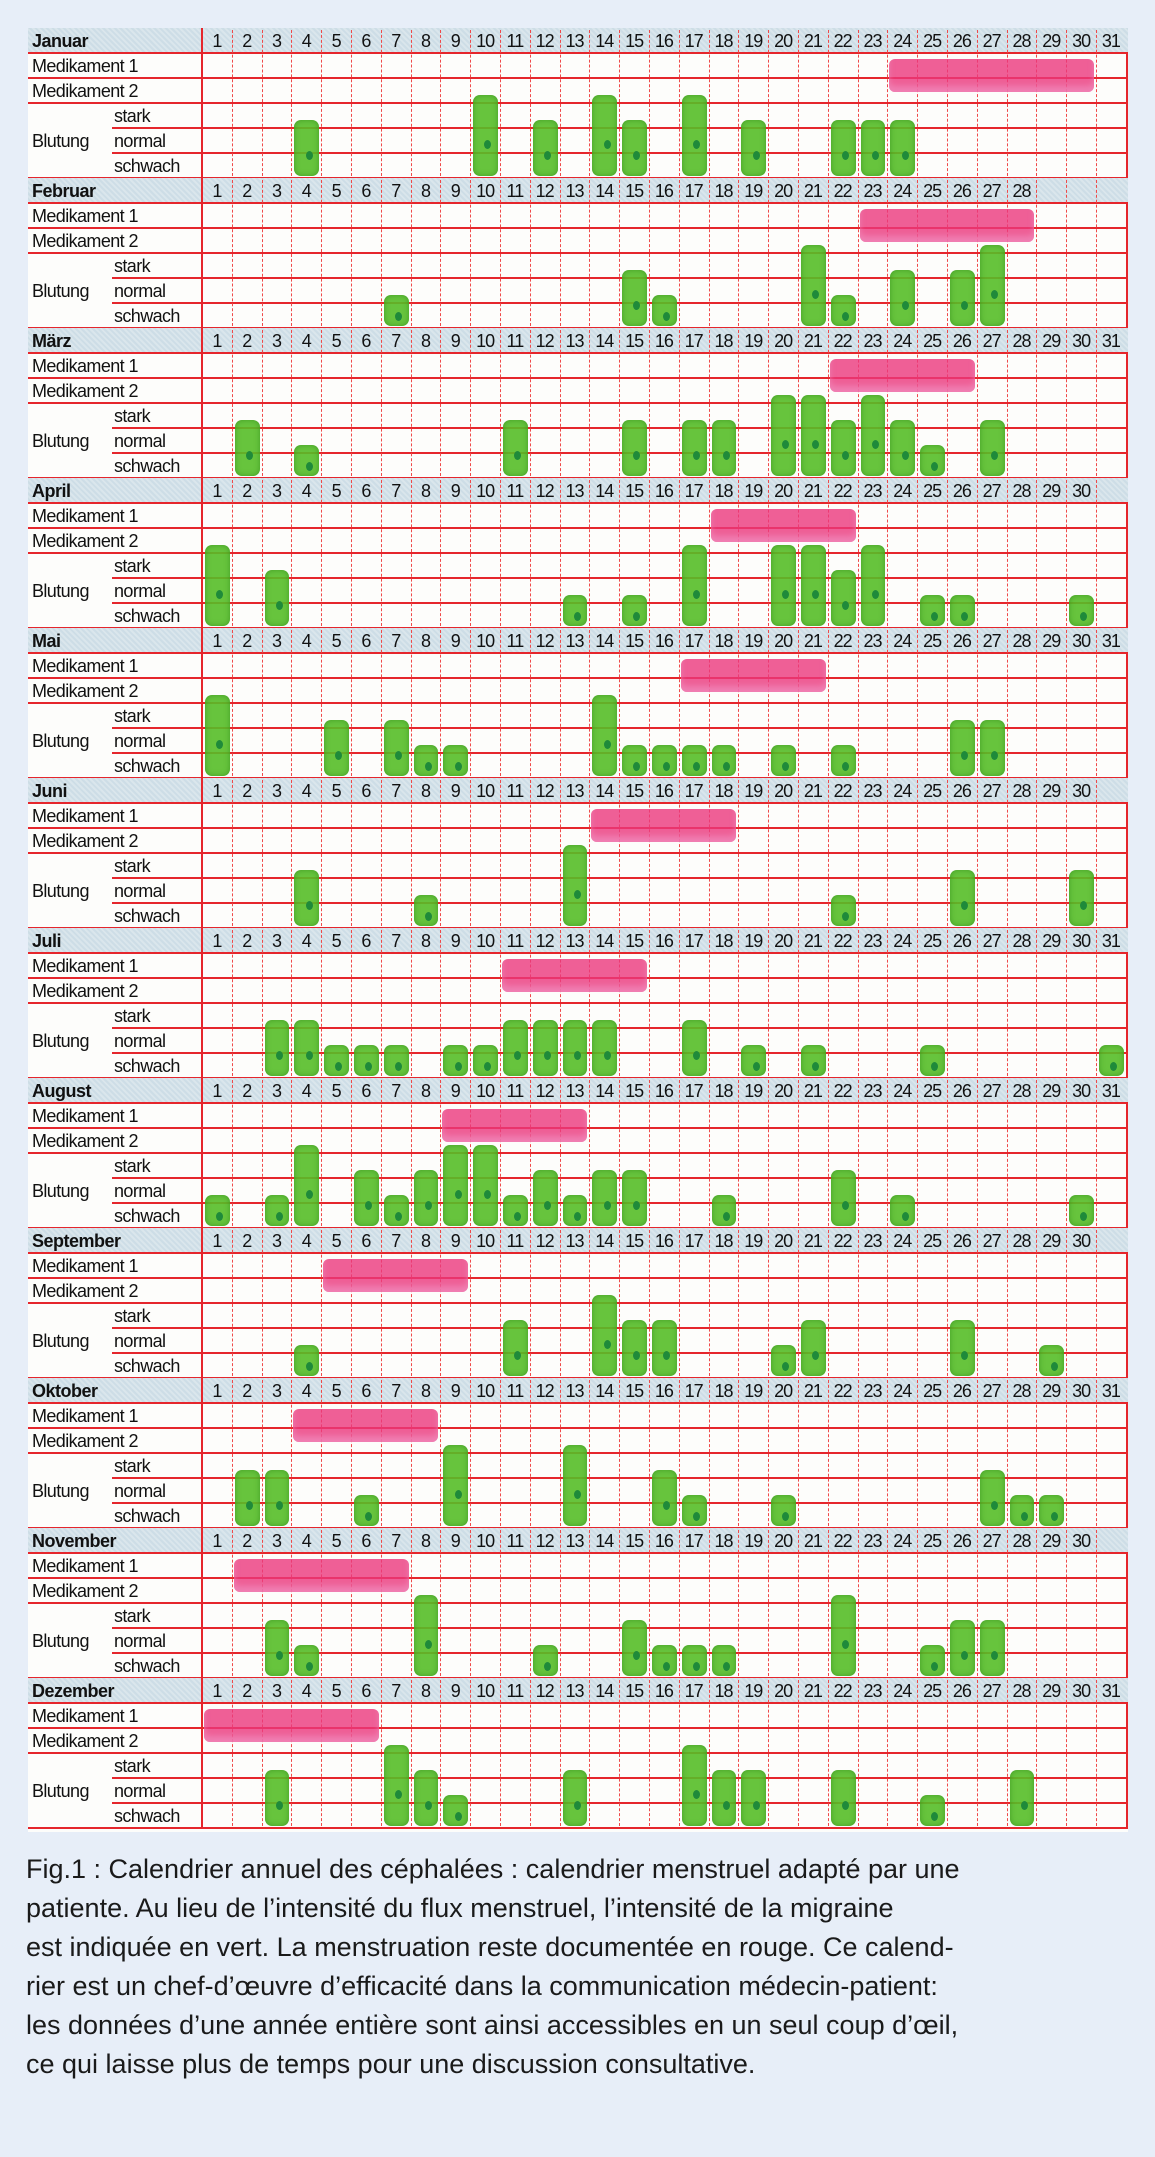 The width and height of the screenshot is (1155, 2157). I want to click on grid-row-line, so click(578, 1728).